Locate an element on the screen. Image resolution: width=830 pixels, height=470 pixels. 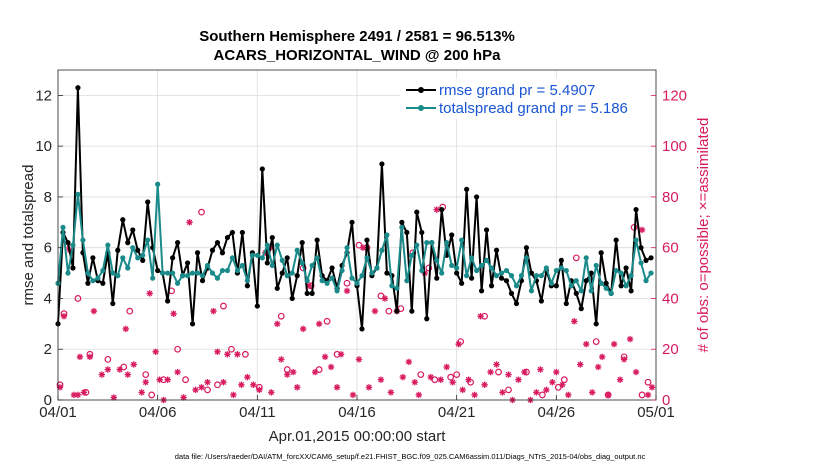
y-left-axis: 0 2 4 6 8 10 12 is located at coordinates (49, 248).